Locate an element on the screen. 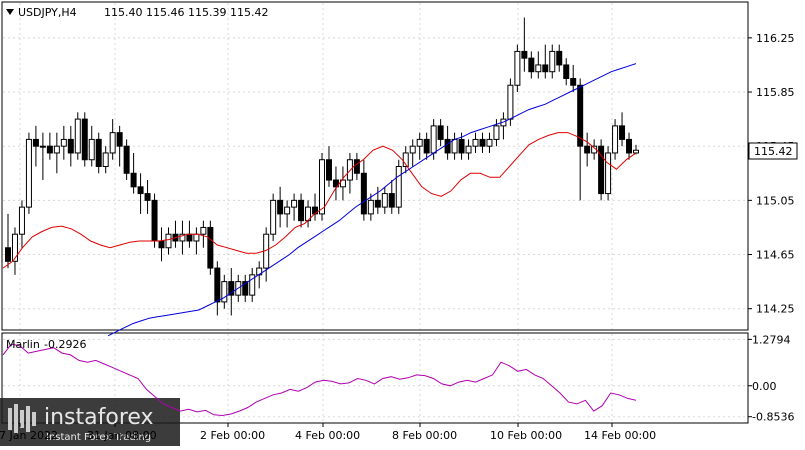 This screenshot has height=450, width=805. indicator-value: -0.2926 is located at coordinates (65, 344).